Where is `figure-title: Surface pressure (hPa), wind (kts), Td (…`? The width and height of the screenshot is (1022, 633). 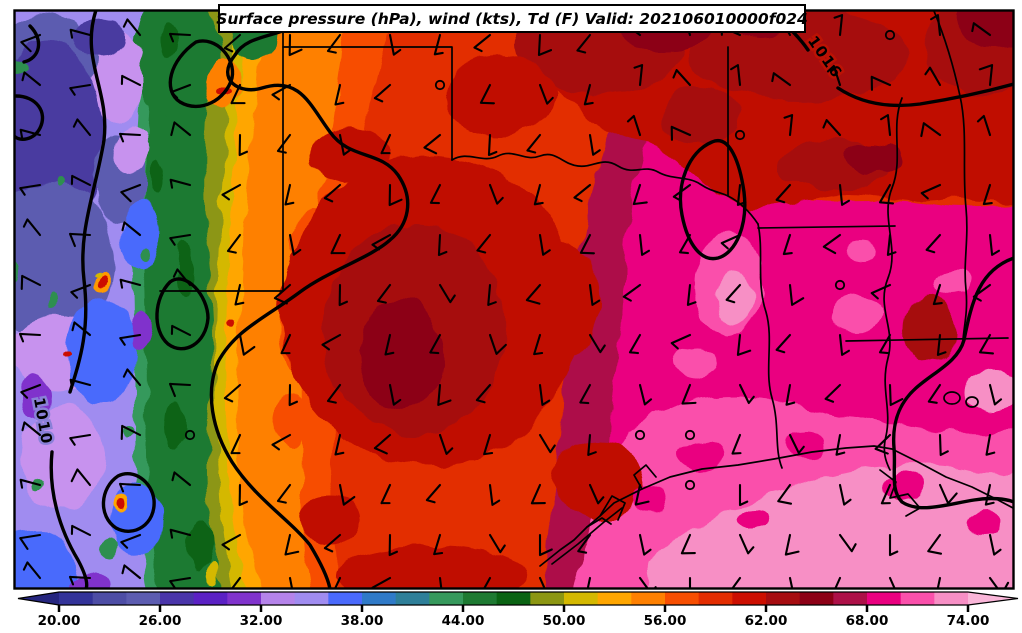 figure-title: Surface pressure (hPa), wind (kts), Td (… is located at coordinates (512, 18).